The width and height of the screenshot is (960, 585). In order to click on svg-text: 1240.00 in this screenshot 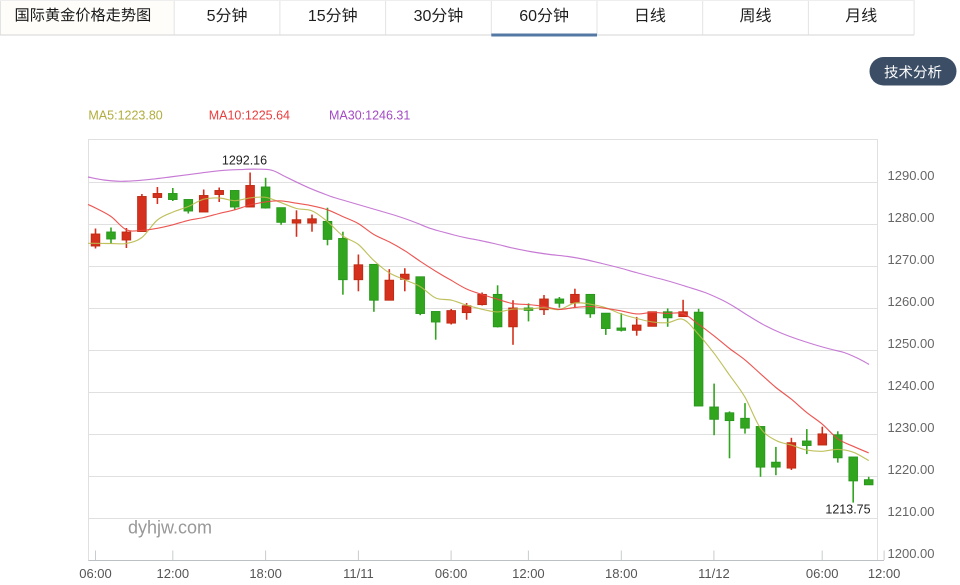, I will do `click(911, 385)`.